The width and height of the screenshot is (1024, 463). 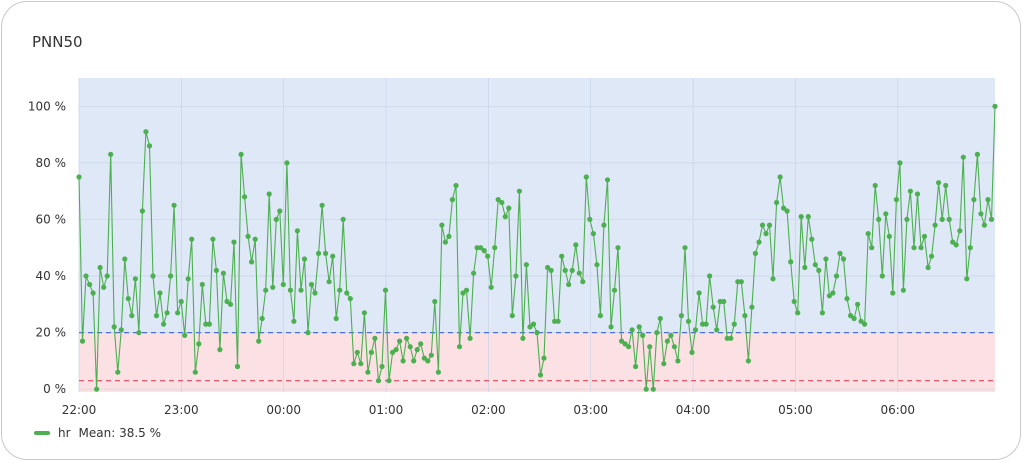 I want to click on x-tick-label: 23:00, so click(x=181, y=410).